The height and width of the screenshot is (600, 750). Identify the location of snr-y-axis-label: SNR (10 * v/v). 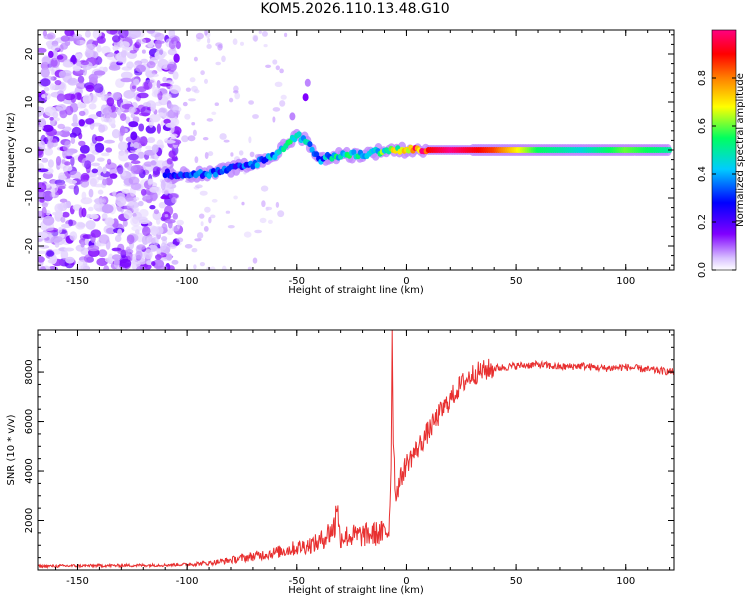
(11, 449).